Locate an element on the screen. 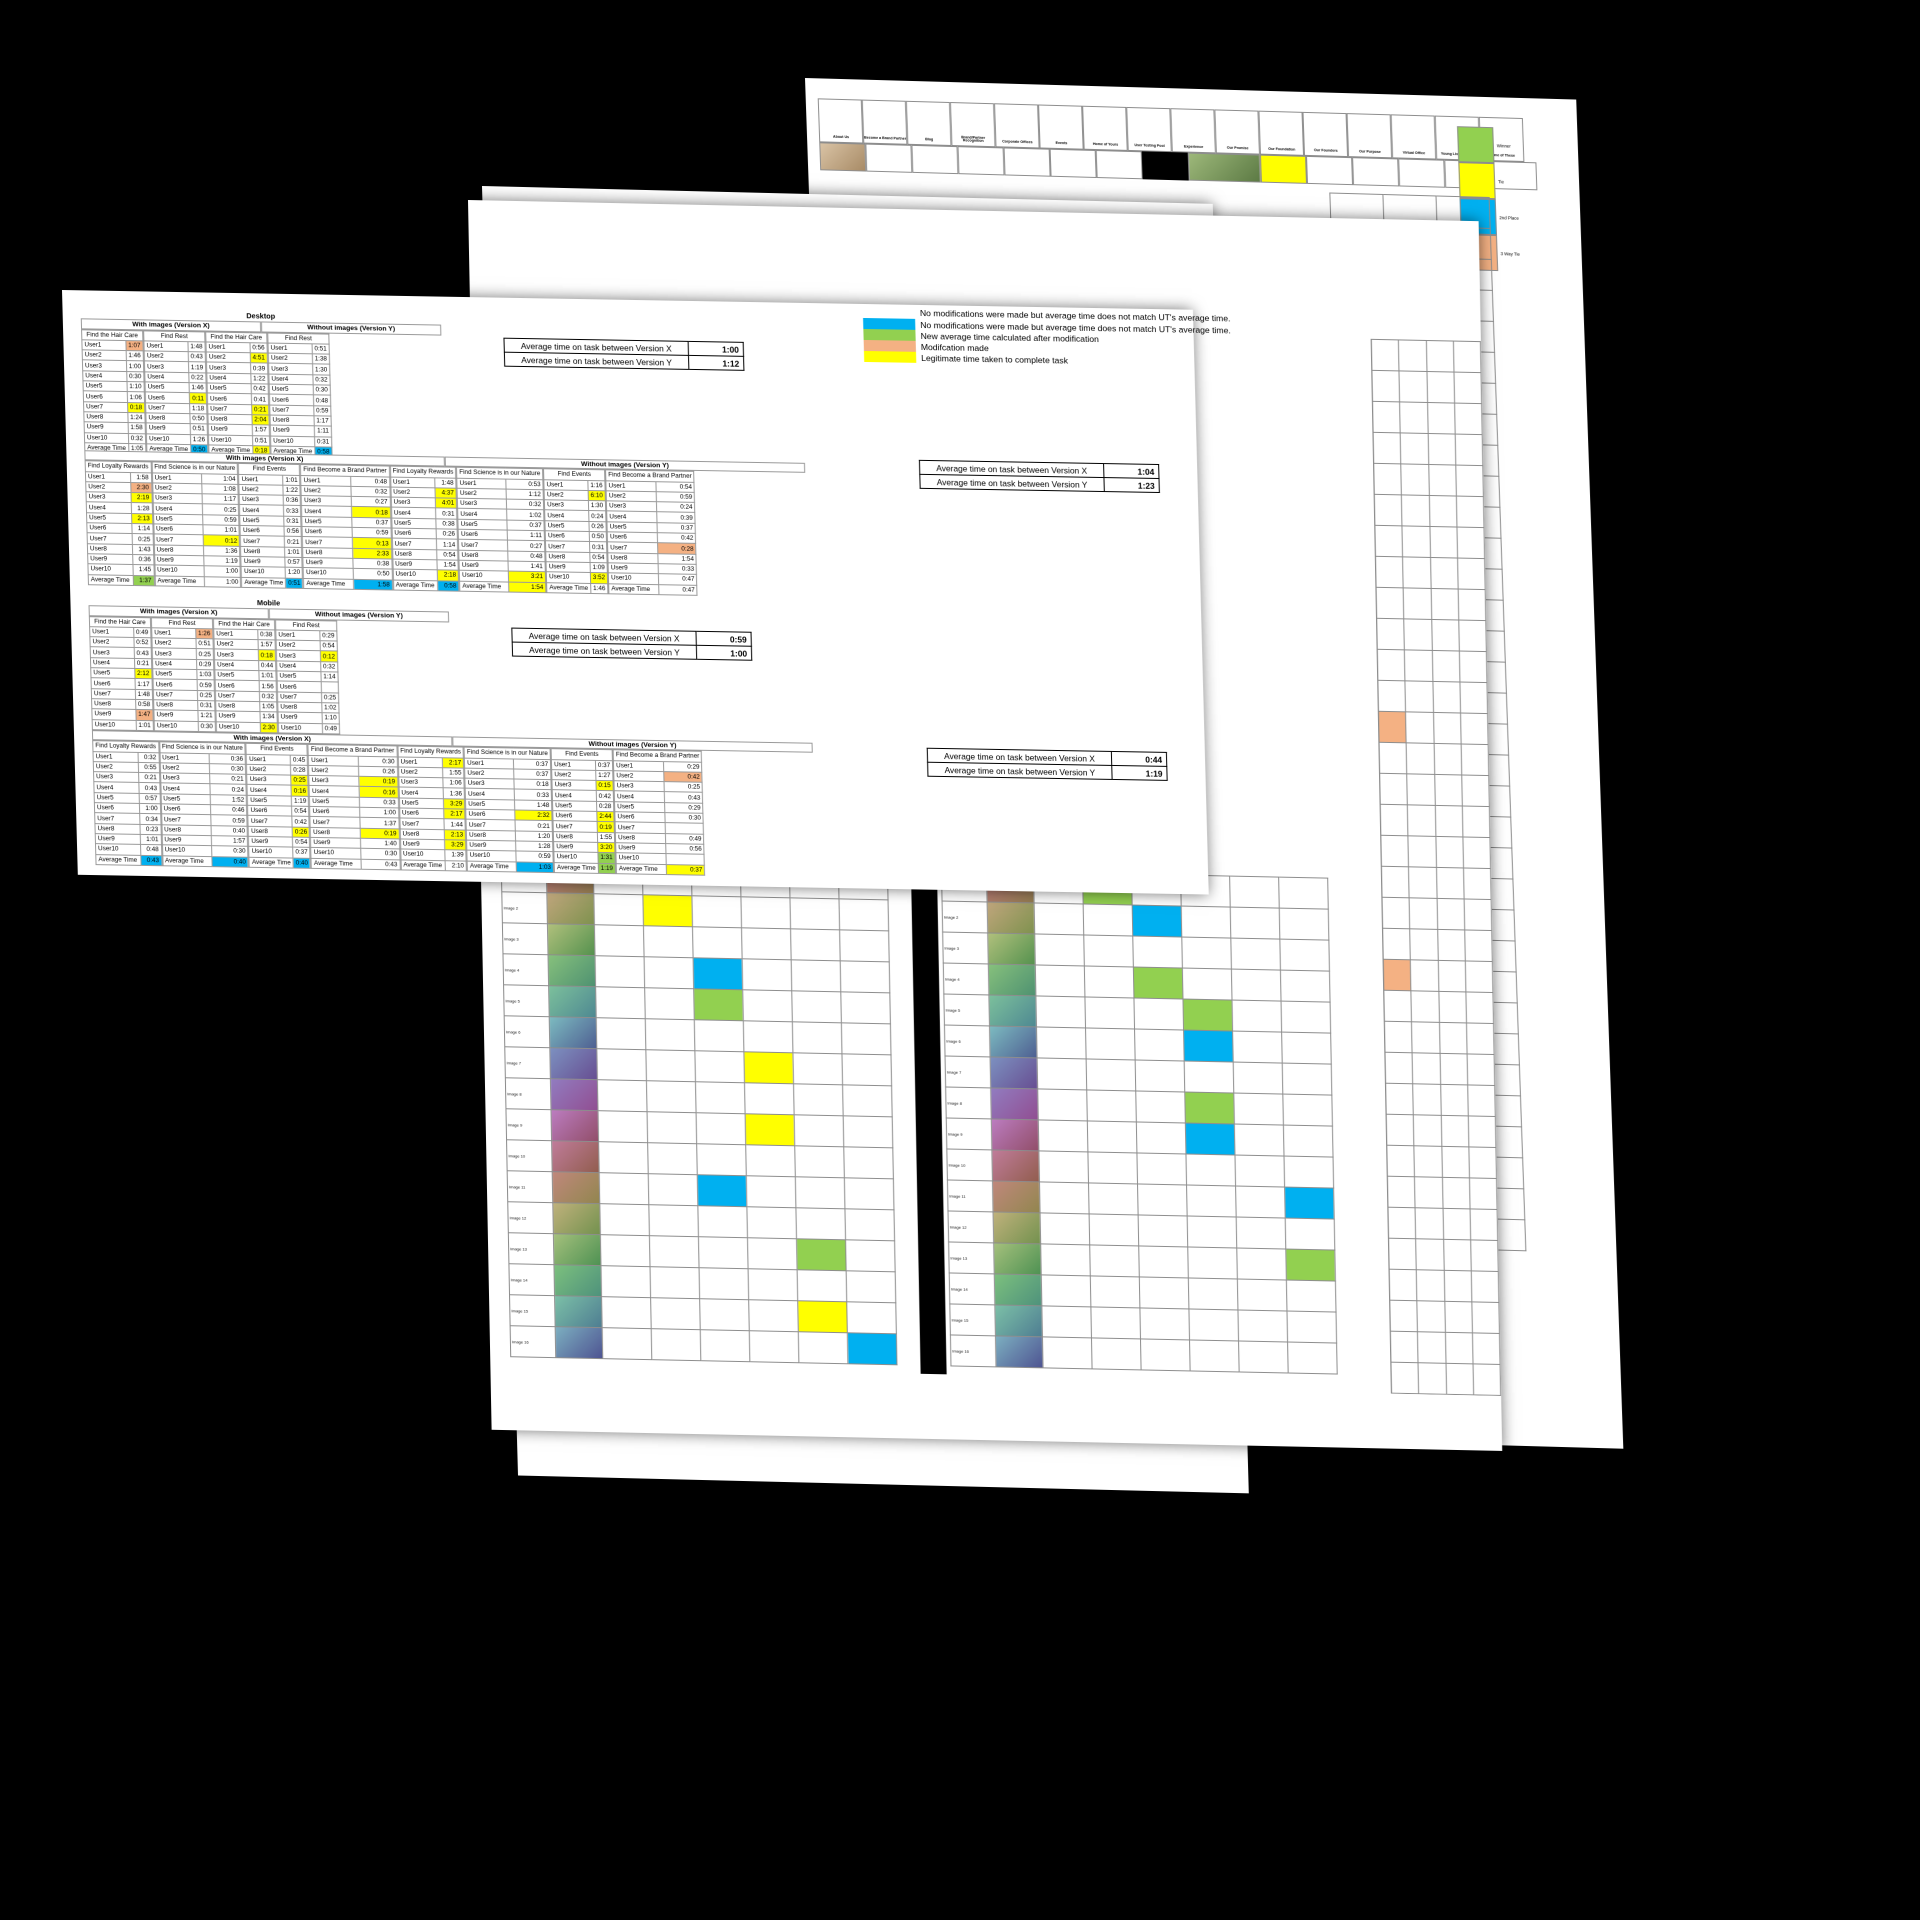 This screenshot has width=1920, height=1920. time-value: 1:58 is located at coordinates (136, 428).